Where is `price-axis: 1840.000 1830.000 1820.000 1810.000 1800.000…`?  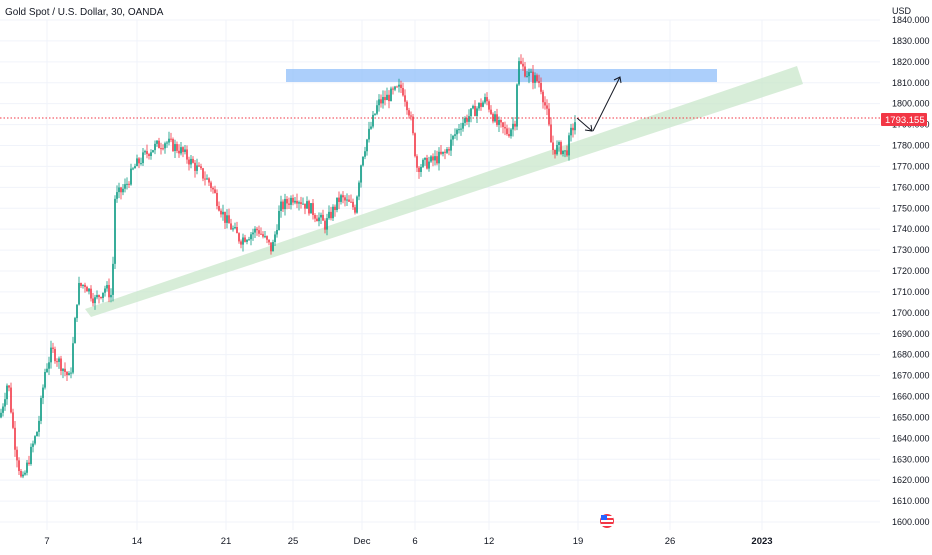 price-axis: 1840.000 1830.000 1820.000 1810.000 1800.000… is located at coordinates (911, 271).